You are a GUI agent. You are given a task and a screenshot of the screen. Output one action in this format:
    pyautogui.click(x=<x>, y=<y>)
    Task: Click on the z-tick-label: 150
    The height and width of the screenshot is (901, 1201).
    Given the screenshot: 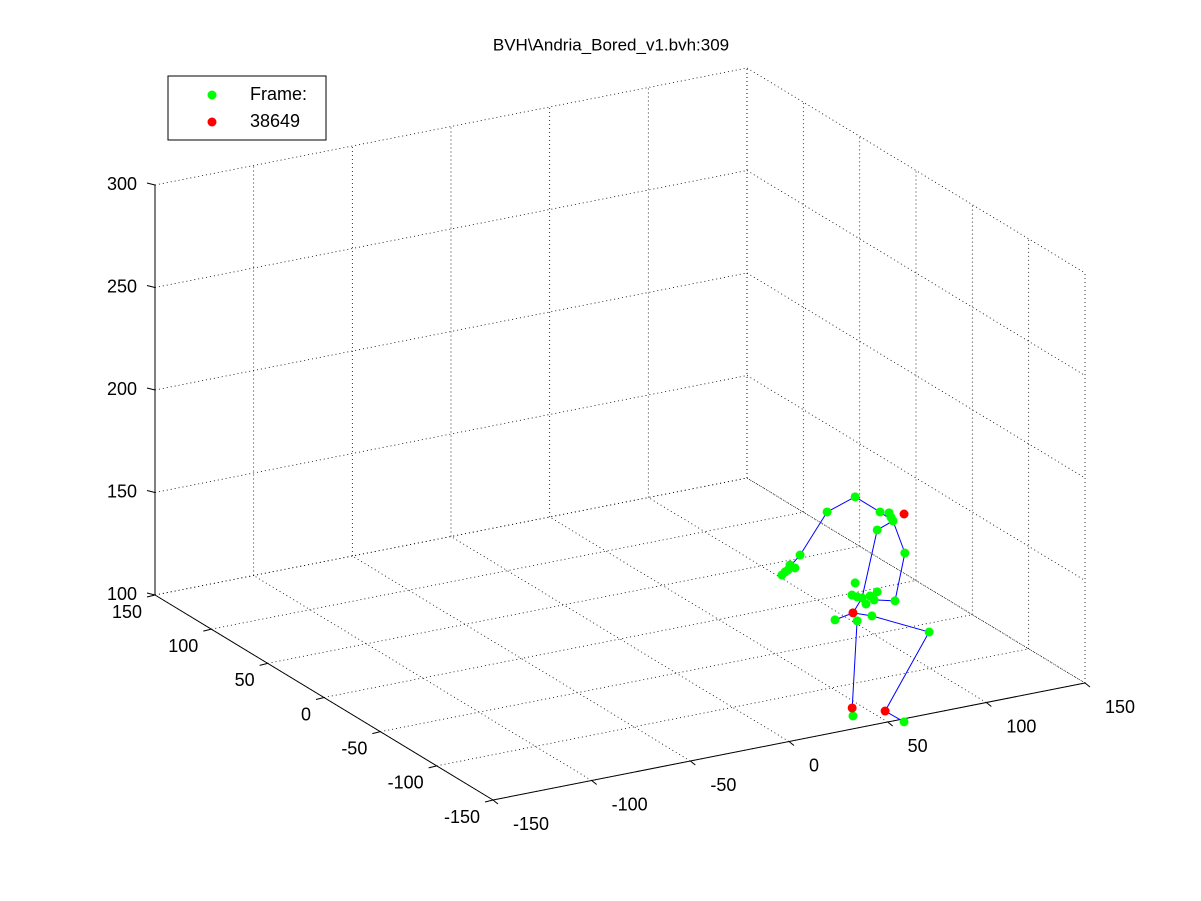 What is the action you would take?
    pyautogui.click(x=122, y=491)
    